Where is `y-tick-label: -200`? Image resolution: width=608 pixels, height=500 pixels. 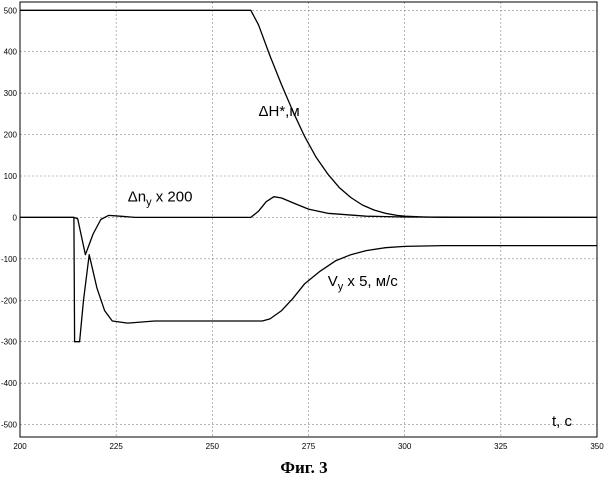 y-tick-label: -200 is located at coordinates (9, 300).